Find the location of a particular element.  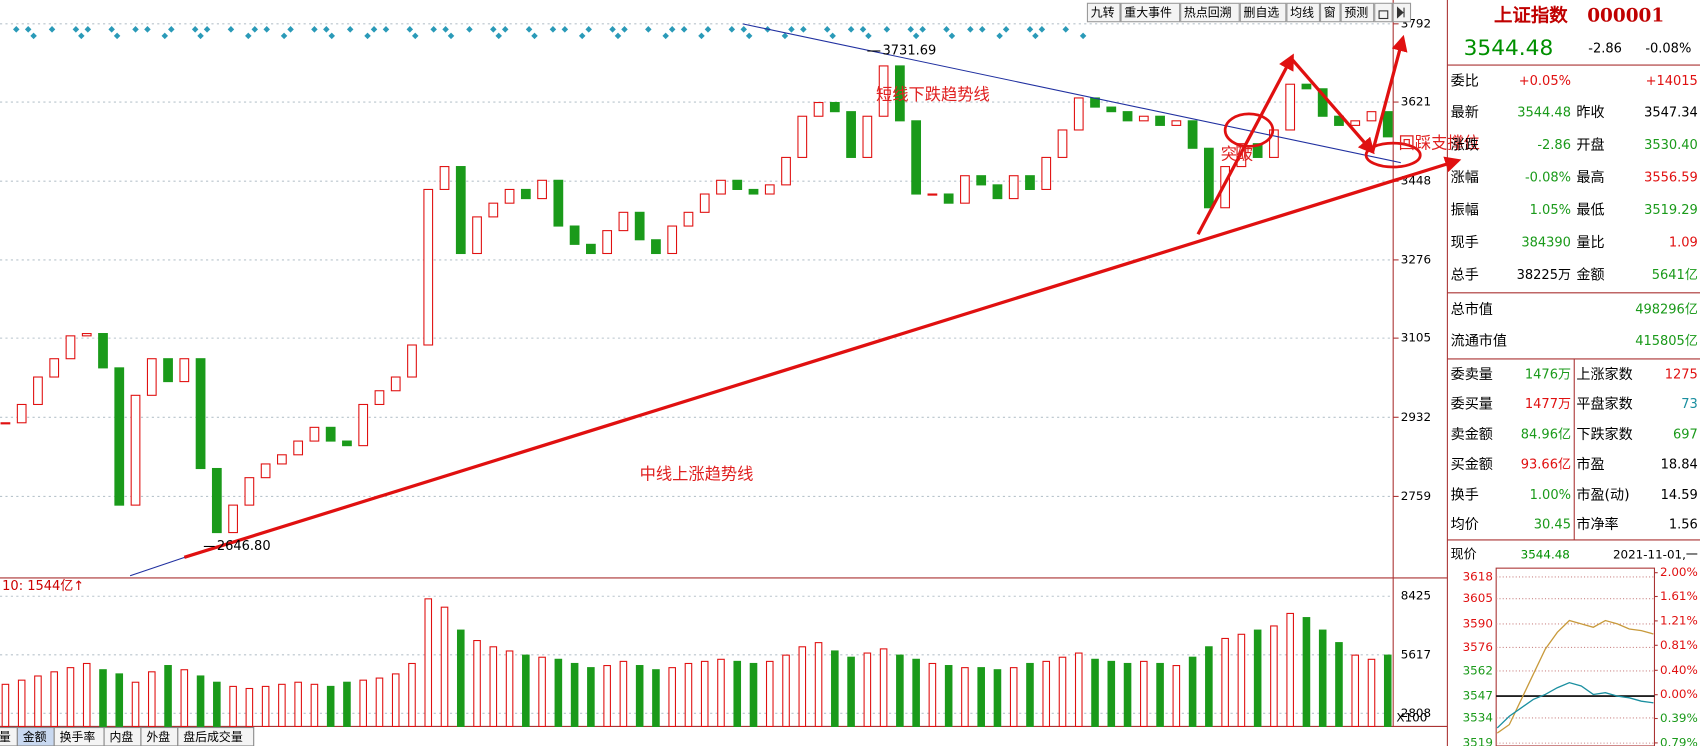

y-tick-label: 3562 is located at coordinates (1478, 670).